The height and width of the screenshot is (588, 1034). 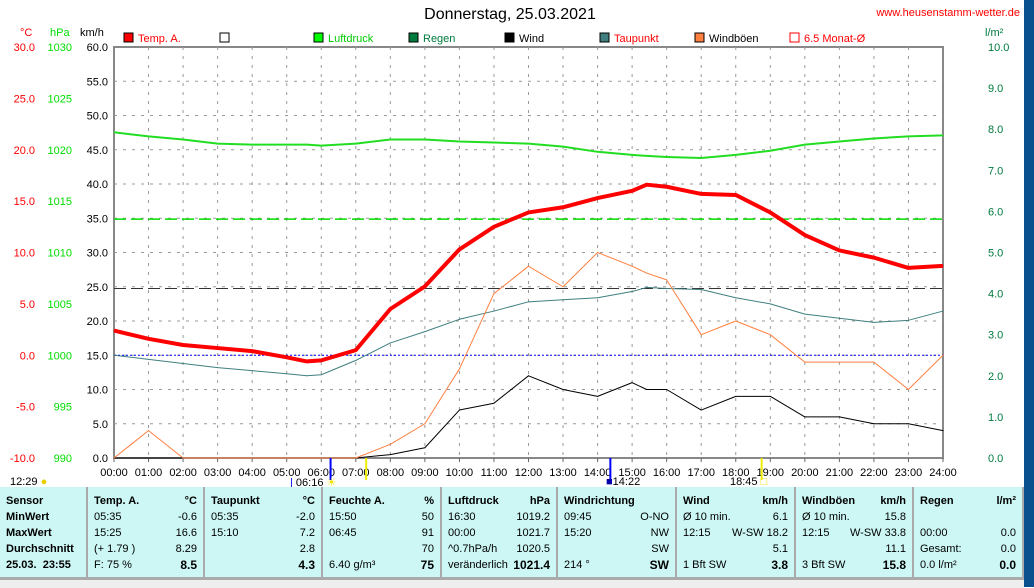 I want to click on wind-axis-label: 40.0, so click(x=97, y=185).